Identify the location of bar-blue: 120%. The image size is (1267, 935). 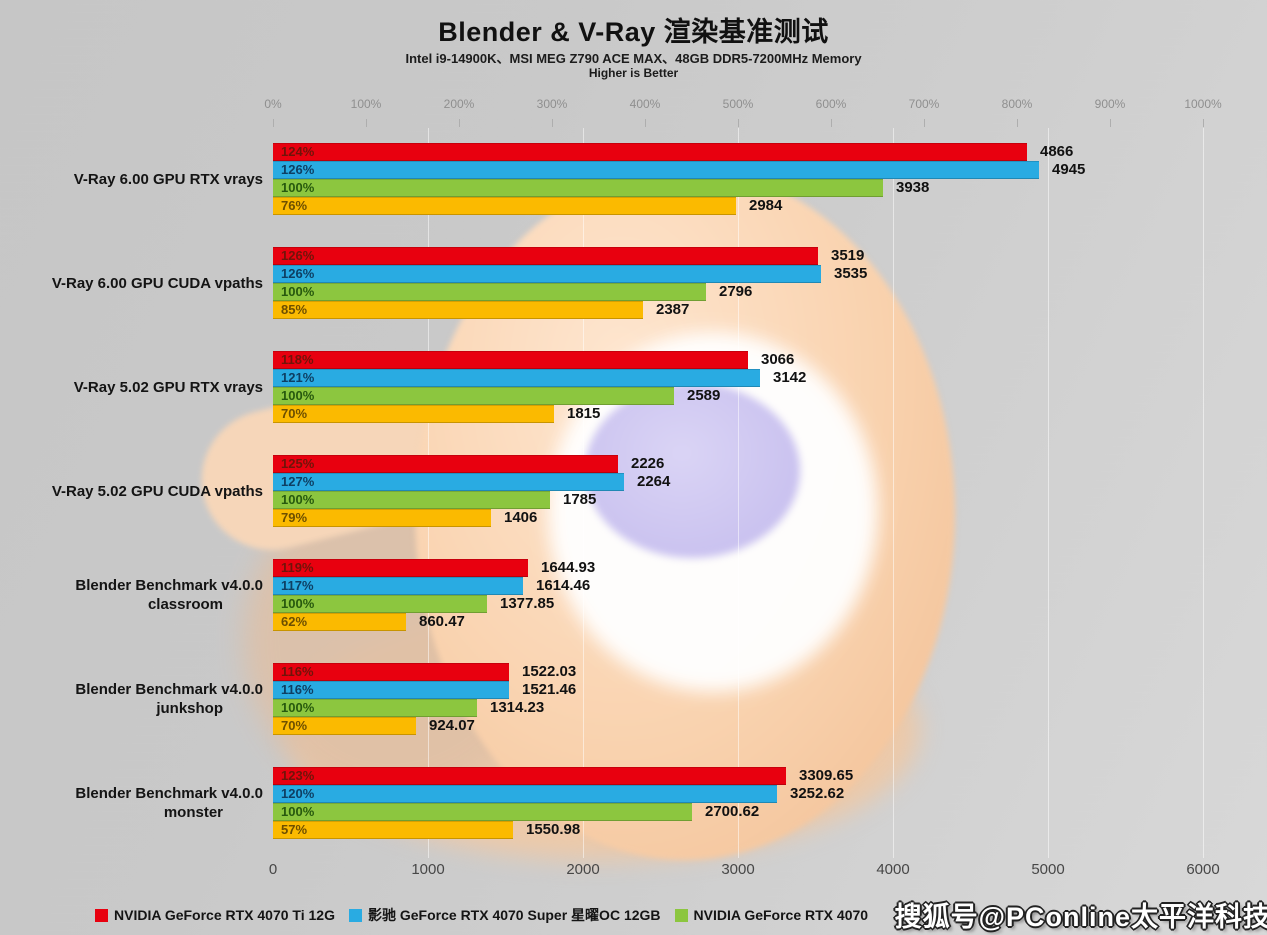
(525, 794).